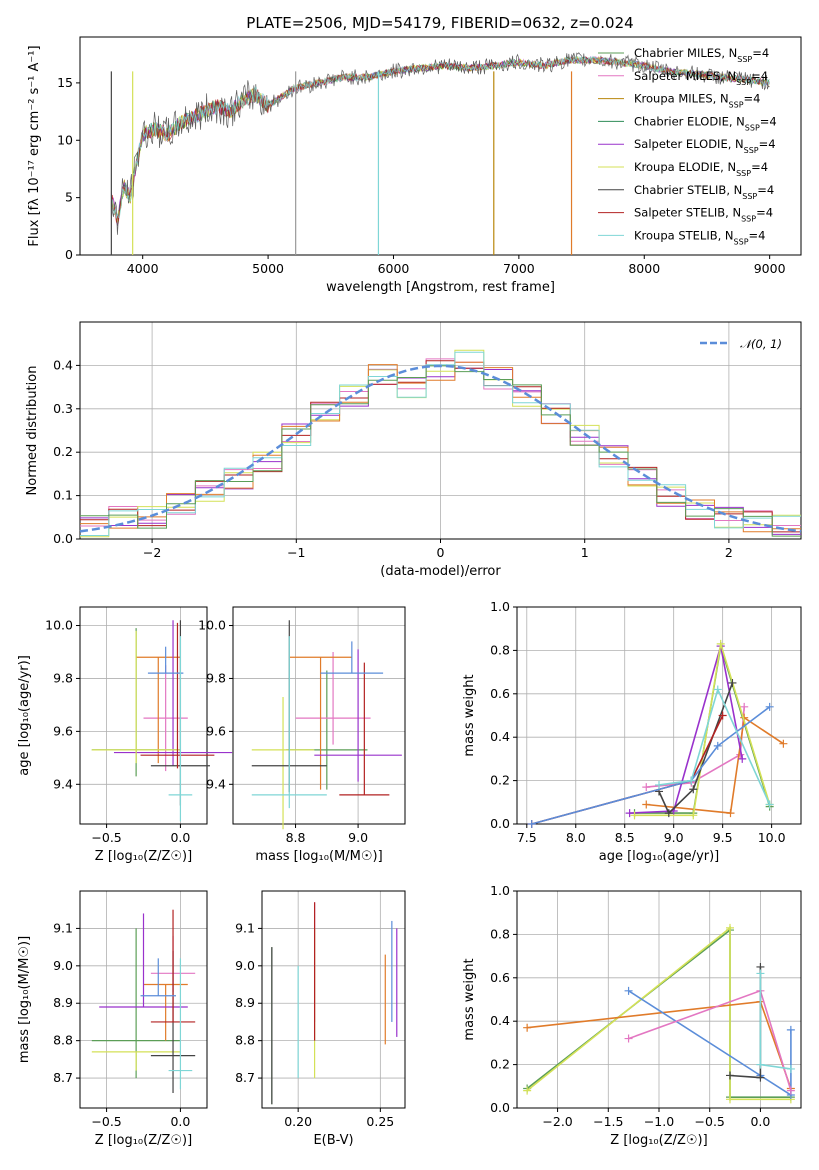  I want to click on x-tick-label: −1.5, so click(608, 1121).